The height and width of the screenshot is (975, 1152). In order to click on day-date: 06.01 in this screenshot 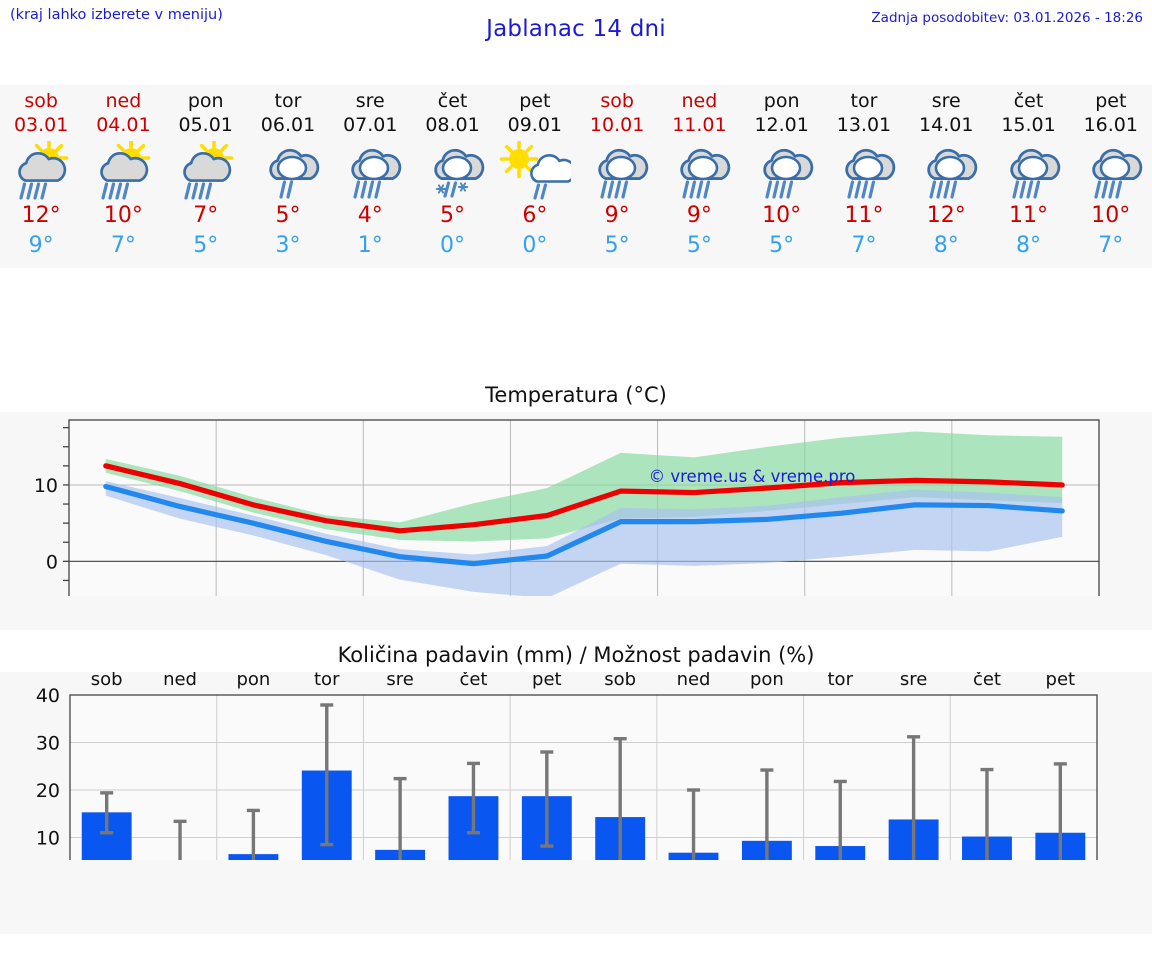, I will do `click(288, 125)`.